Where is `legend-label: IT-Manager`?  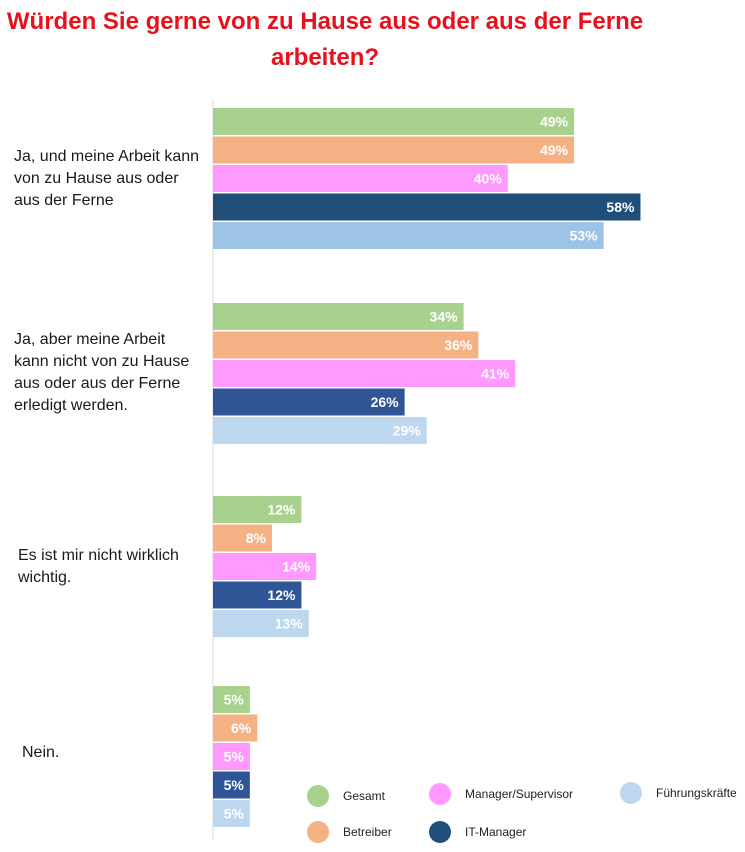
legend-label: IT-Manager is located at coordinates (496, 832).